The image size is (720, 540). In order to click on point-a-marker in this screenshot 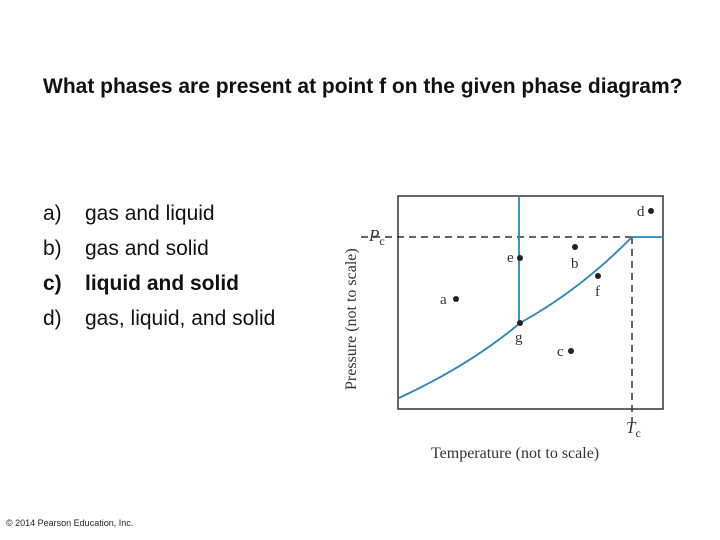, I will do `click(456, 299)`.